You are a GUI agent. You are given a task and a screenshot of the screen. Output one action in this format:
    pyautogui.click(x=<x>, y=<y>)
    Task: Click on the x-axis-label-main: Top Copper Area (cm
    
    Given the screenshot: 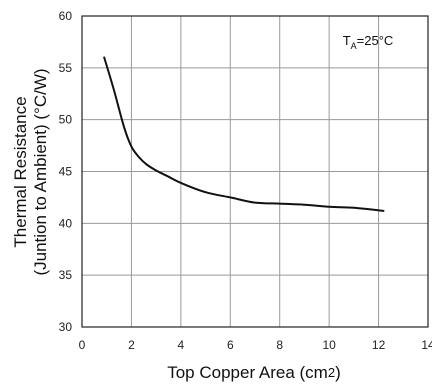 What is the action you would take?
    pyautogui.click(x=247, y=372)
    